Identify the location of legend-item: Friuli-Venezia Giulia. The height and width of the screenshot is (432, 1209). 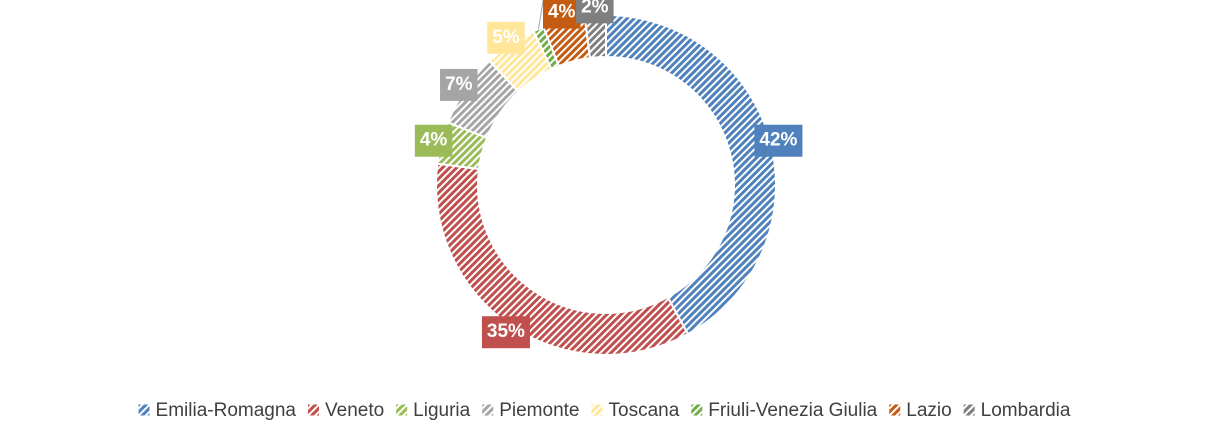
(784, 410).